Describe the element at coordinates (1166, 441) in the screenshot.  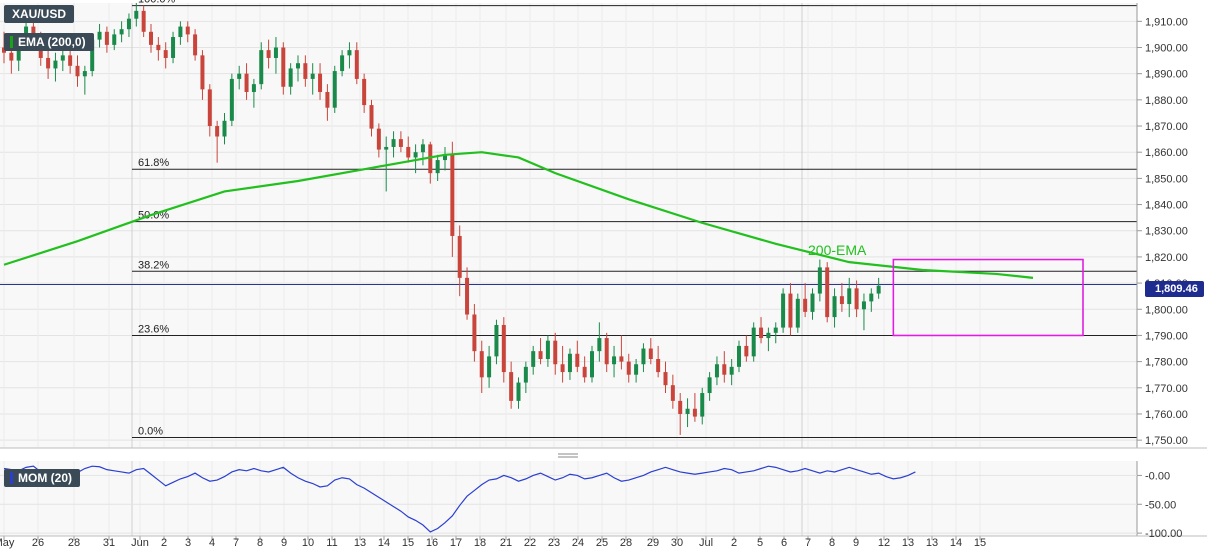
I see `y-tick-label: 1,750.00` at that location.